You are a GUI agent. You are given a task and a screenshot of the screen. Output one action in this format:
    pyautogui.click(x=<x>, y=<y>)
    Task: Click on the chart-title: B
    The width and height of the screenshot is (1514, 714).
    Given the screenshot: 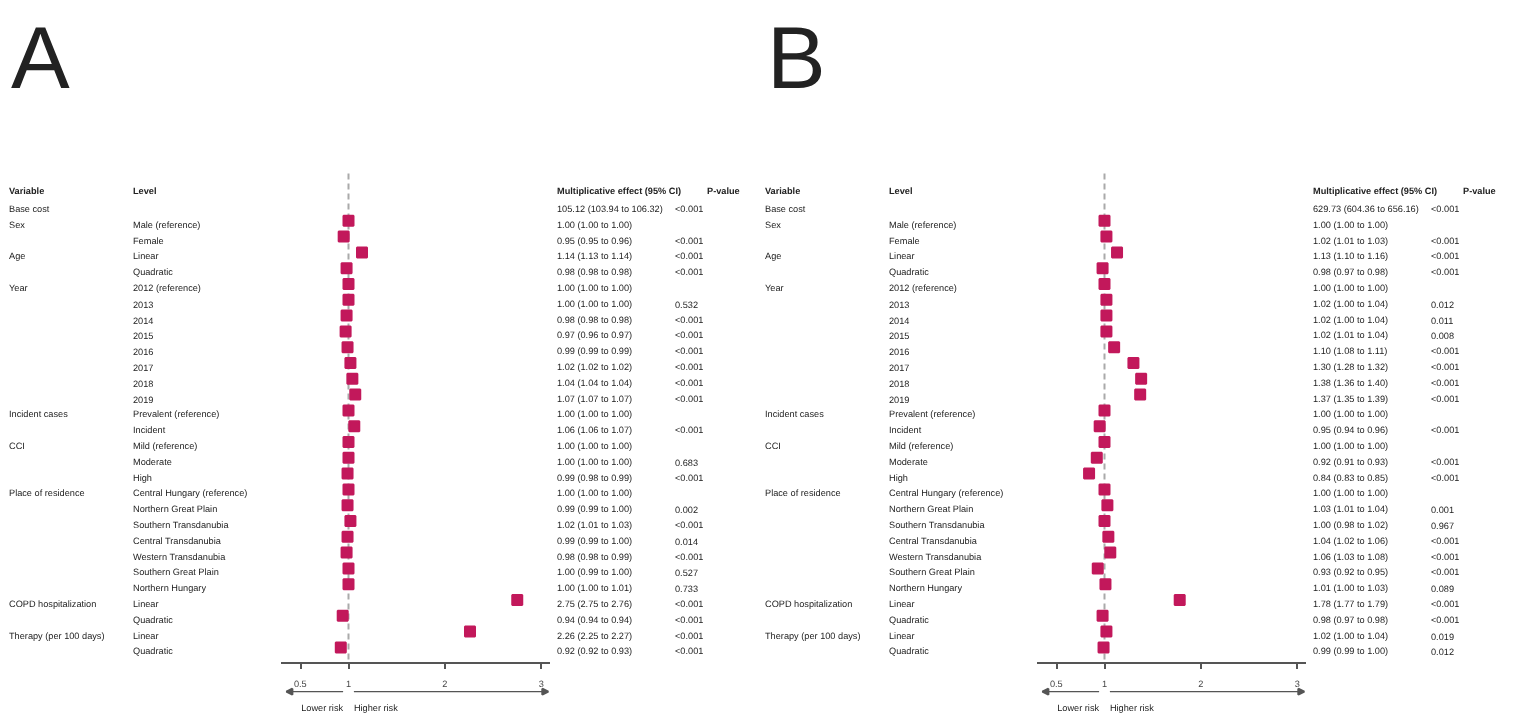 What is the action you would take?
    pyautogui.click(x=796, y=59)
    